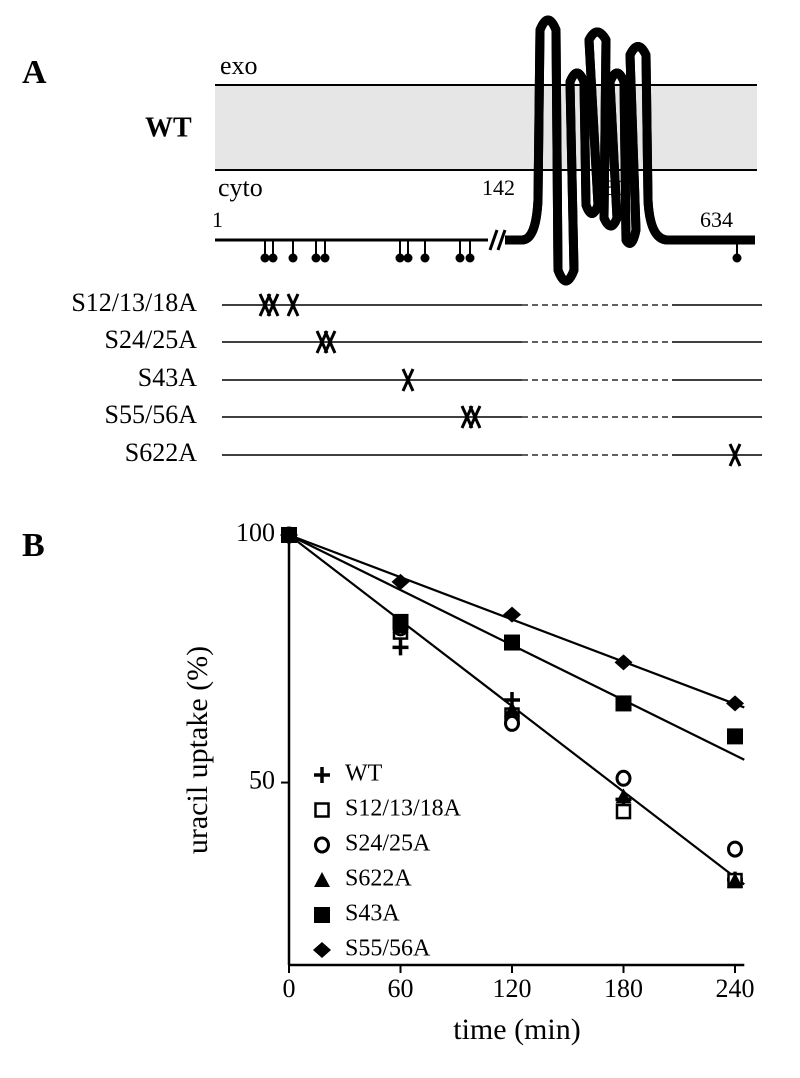 The image size is (800, 1078). I want to click on legend-label: S55/56A, so click(388, 949).